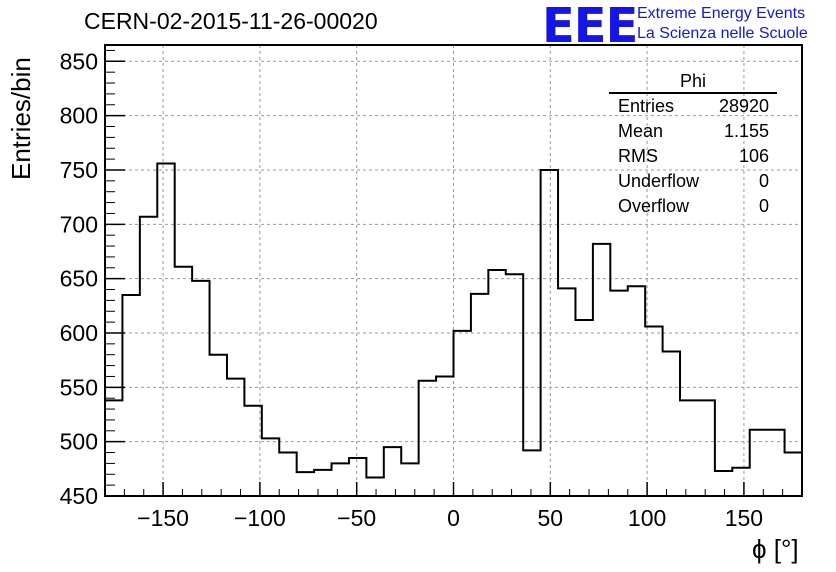 This screenshot has height=572, width=836. Describe the element at coordinates (744, 518) in the screenshot. I see `x-tick-label: 150` at that location.